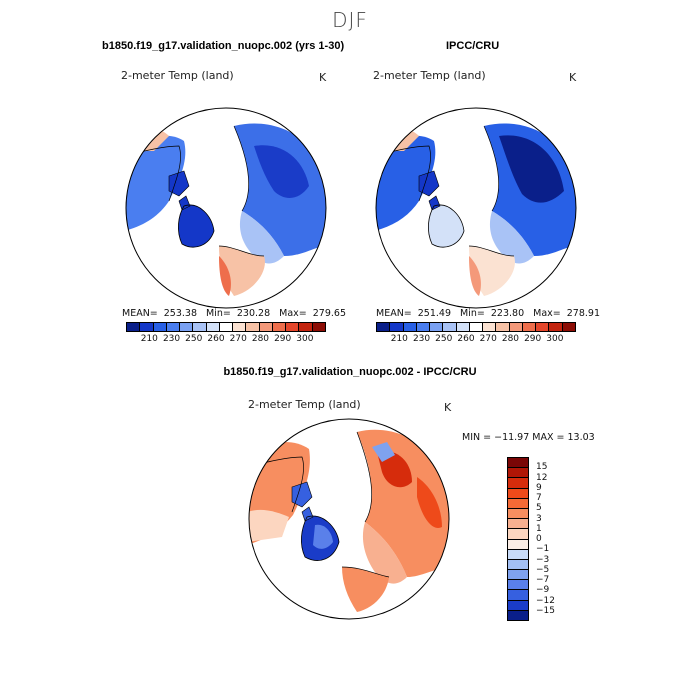 The width and height of the screenshot is (700, 700). Describe the element at coordinates (539, 508) in the screenshot. I see `colorbar-tick-label: 5` at that location.